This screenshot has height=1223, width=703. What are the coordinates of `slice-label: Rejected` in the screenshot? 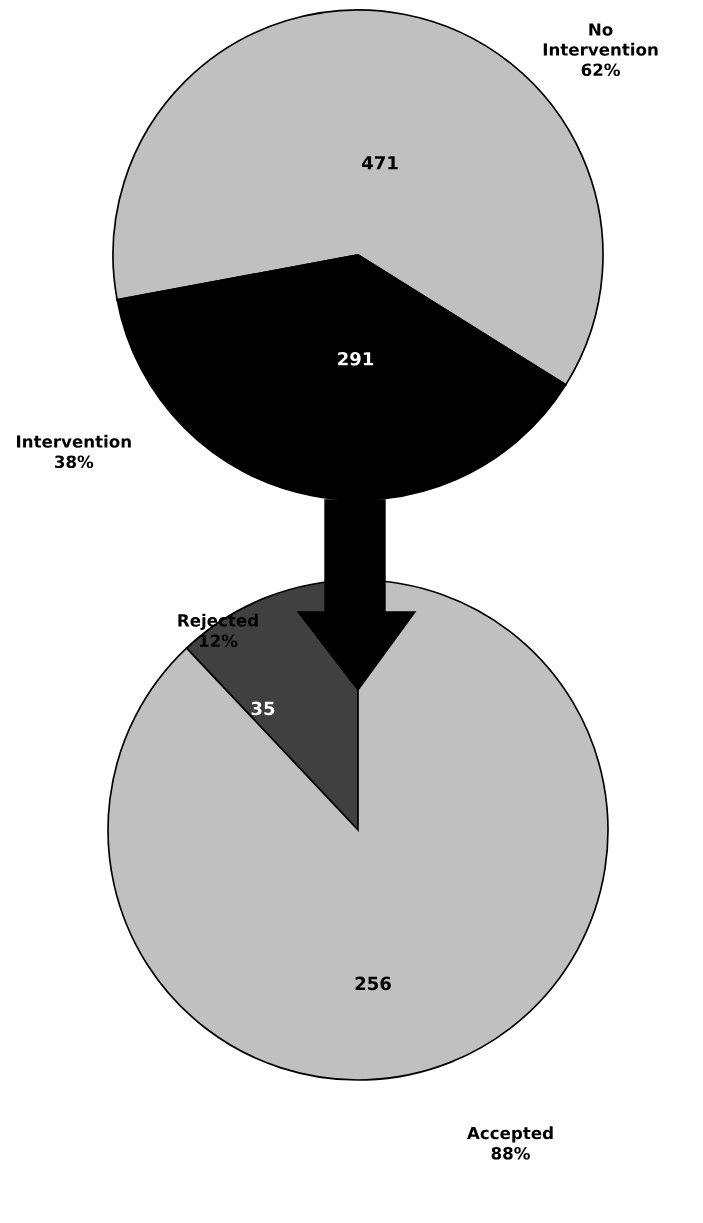 It's located at (218, 621).